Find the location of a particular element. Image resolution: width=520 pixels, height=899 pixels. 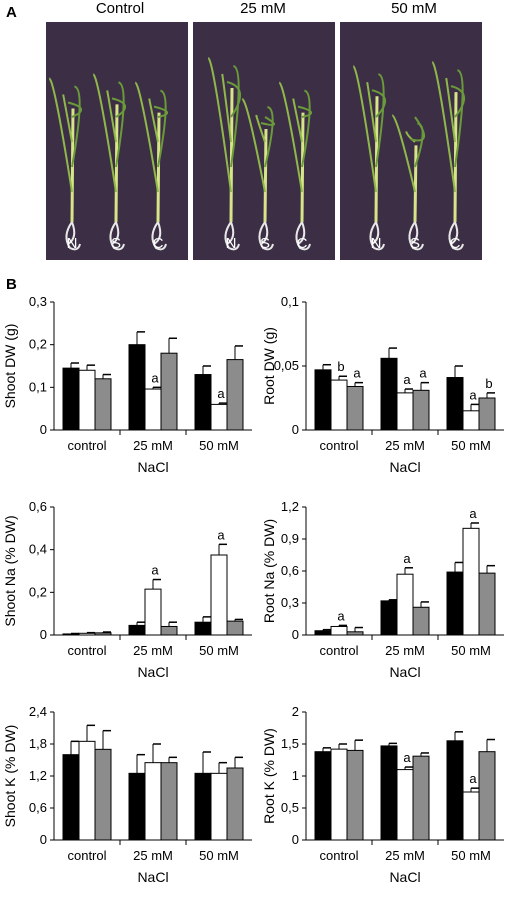

y-tick-label: 0,1 is located at coordinates (290, 301).